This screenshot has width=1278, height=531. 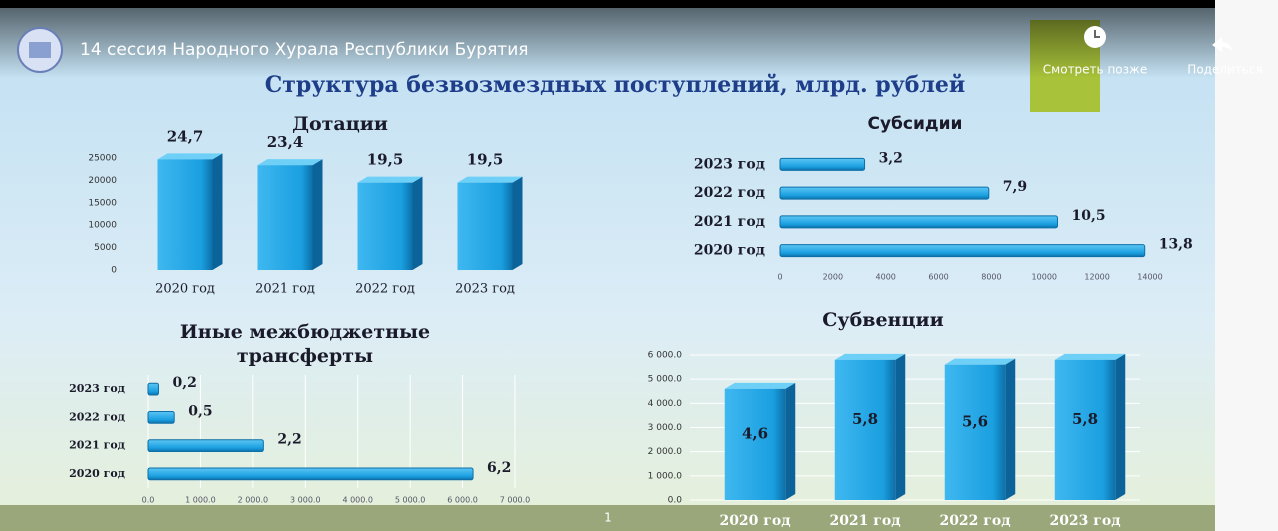 What do you see at coordinates (499, 468) in the screenshot?
I see `data-label: 6,2` at bounding box center [499, 468].